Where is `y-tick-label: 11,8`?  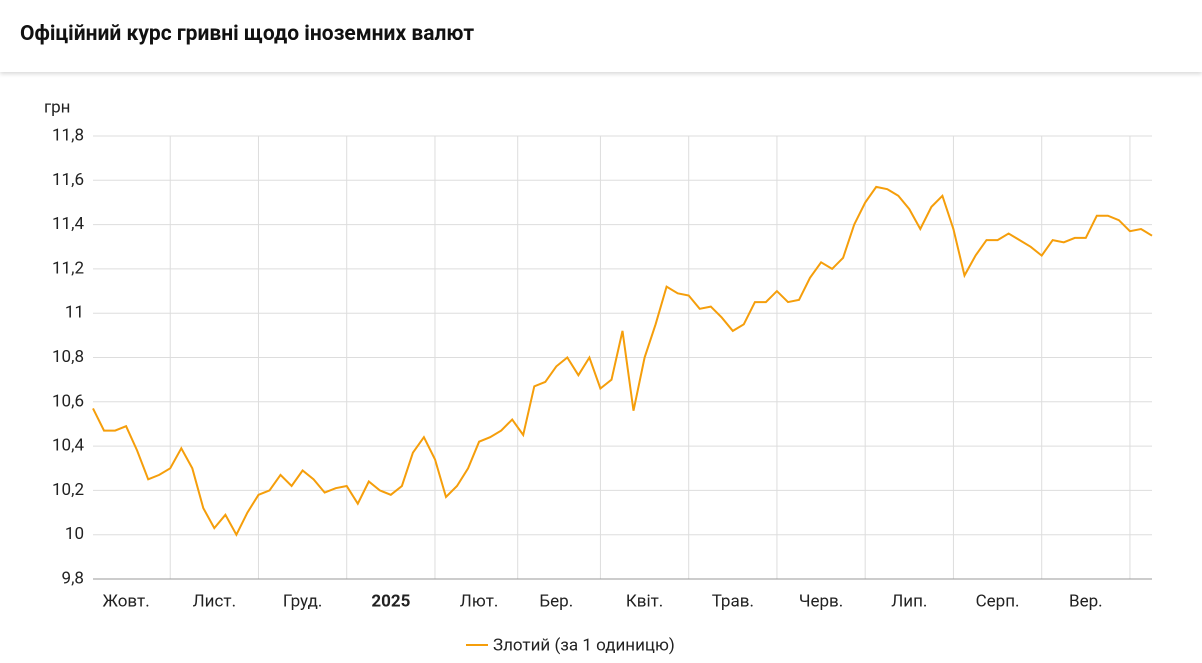 y-tick-label: 11,8 is located at coordinates (68, 135).